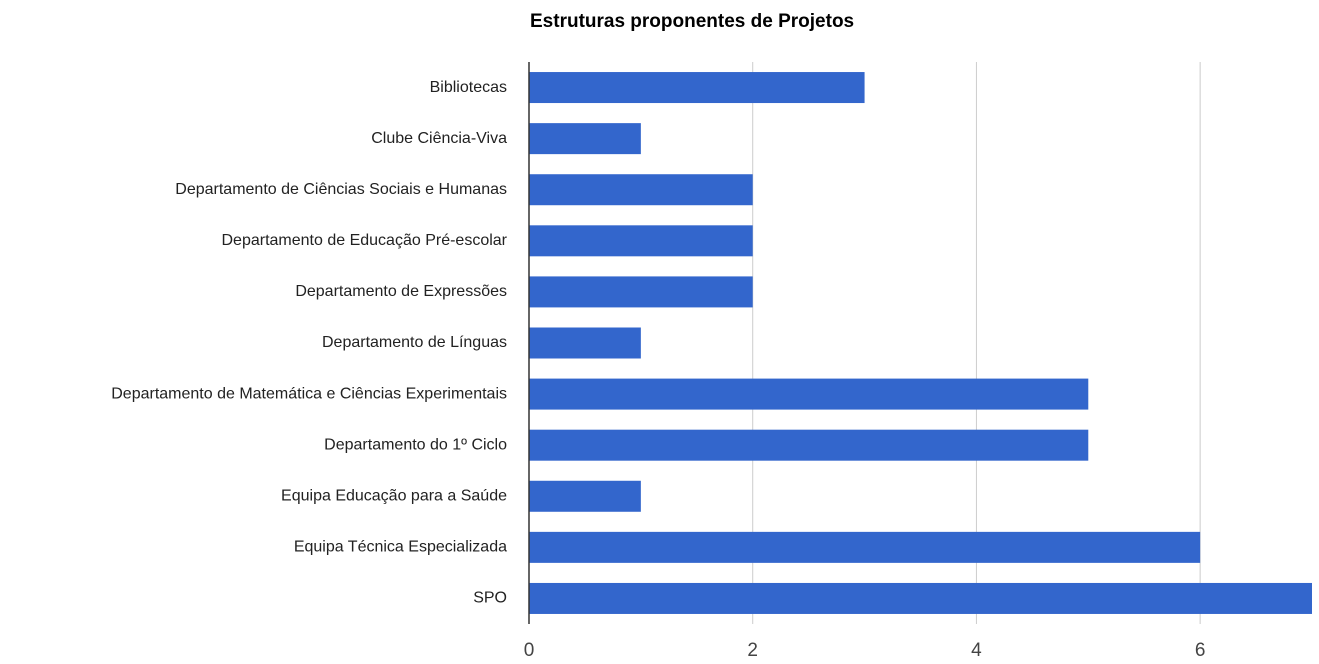  Describe the element at coordinates (401, 291) in the screenshot. I see `y-tick-label: Departamento de Expressões` at that location.